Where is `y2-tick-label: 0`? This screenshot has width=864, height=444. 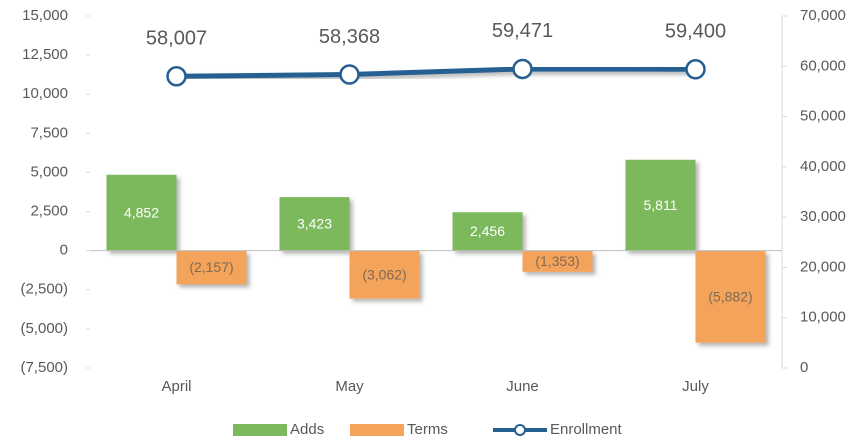 y2-tick-label: 0 is located at coordinates (804, 367).